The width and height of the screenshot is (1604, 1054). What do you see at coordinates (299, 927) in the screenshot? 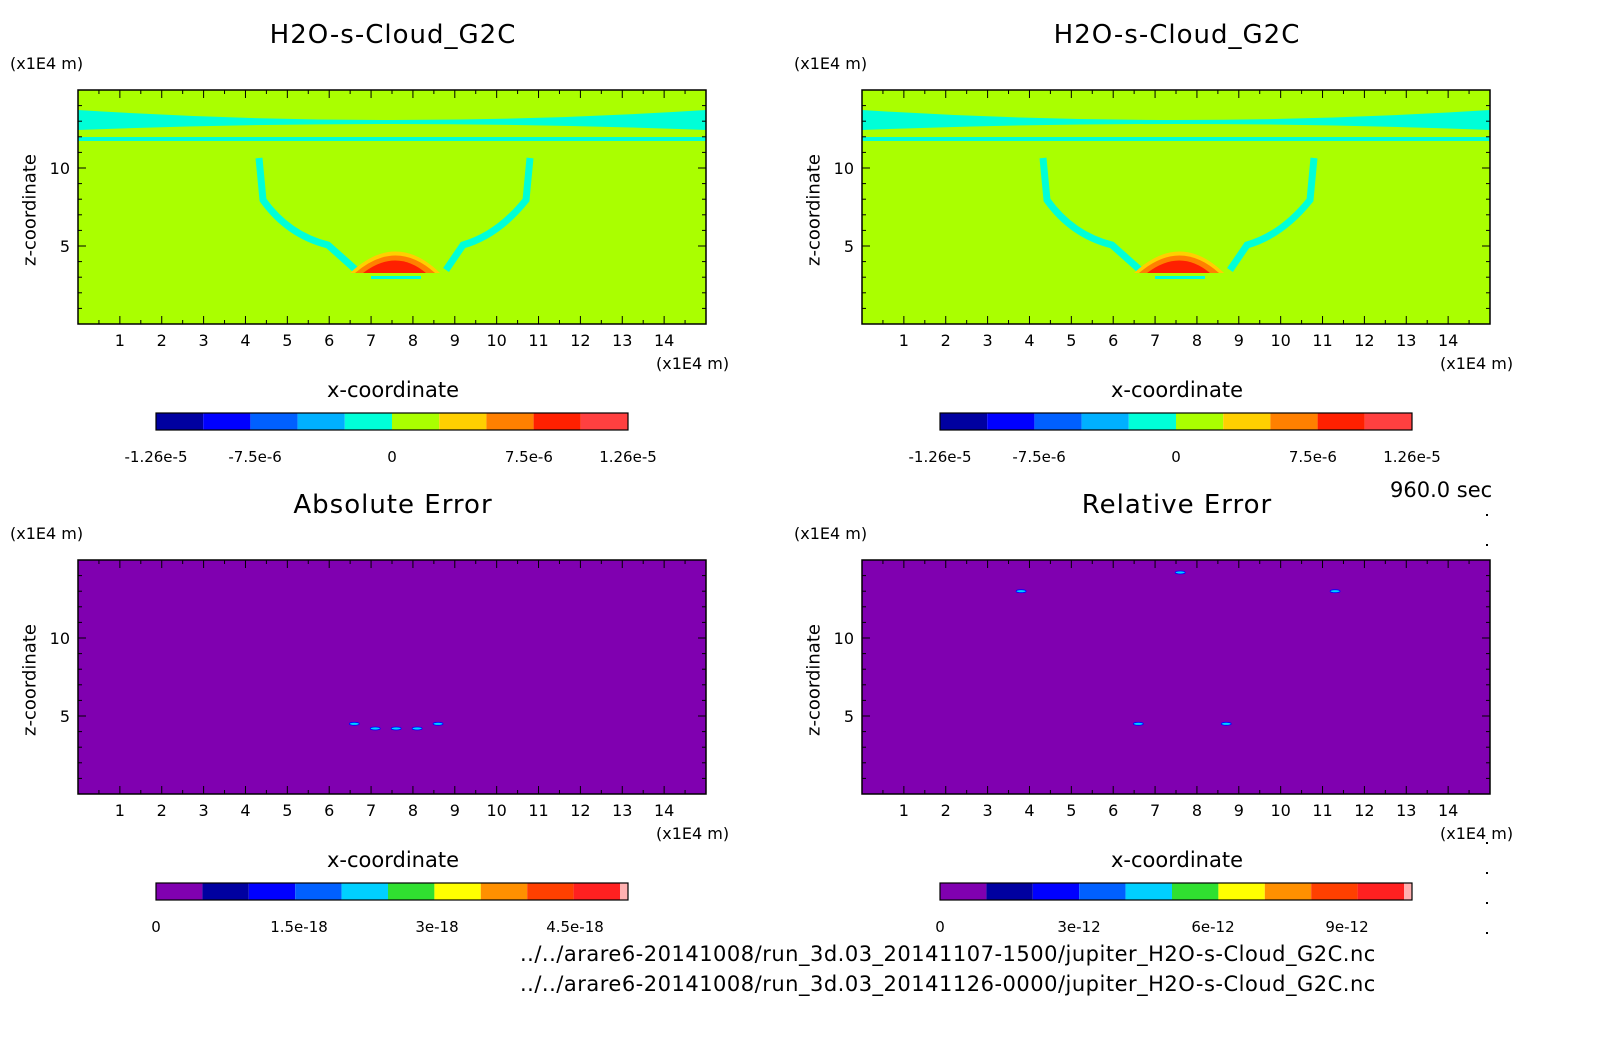
I see `colorbar-tick-label: 1.5e-18` at bounding box center [299, 927].